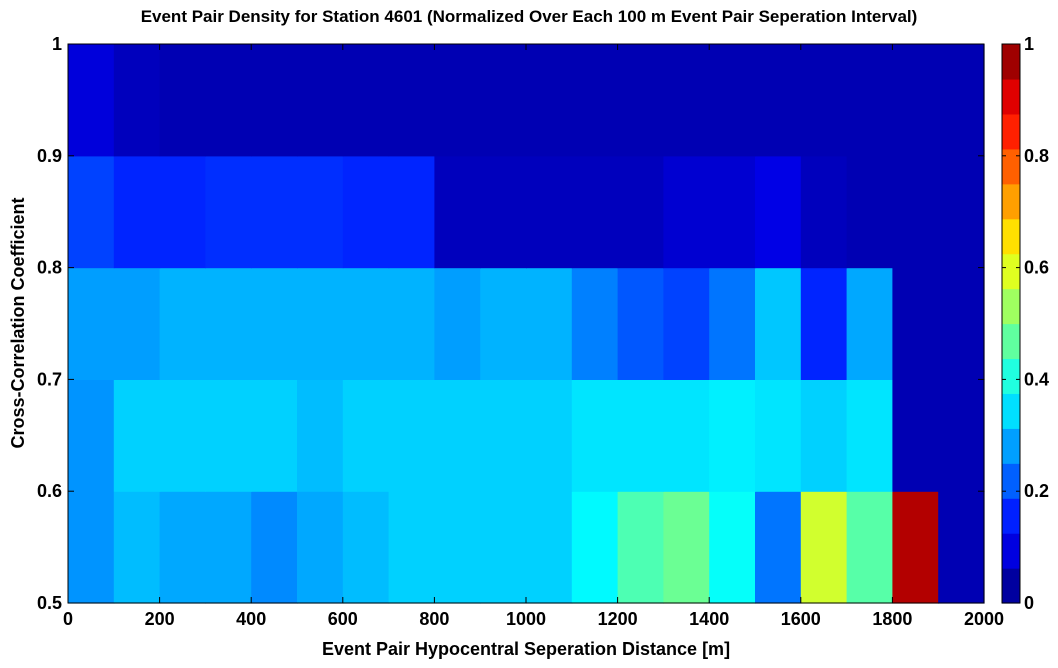 This screenshot has height=668, width=1058. I want to click on x-tick-label: 400, so click(251, 619).